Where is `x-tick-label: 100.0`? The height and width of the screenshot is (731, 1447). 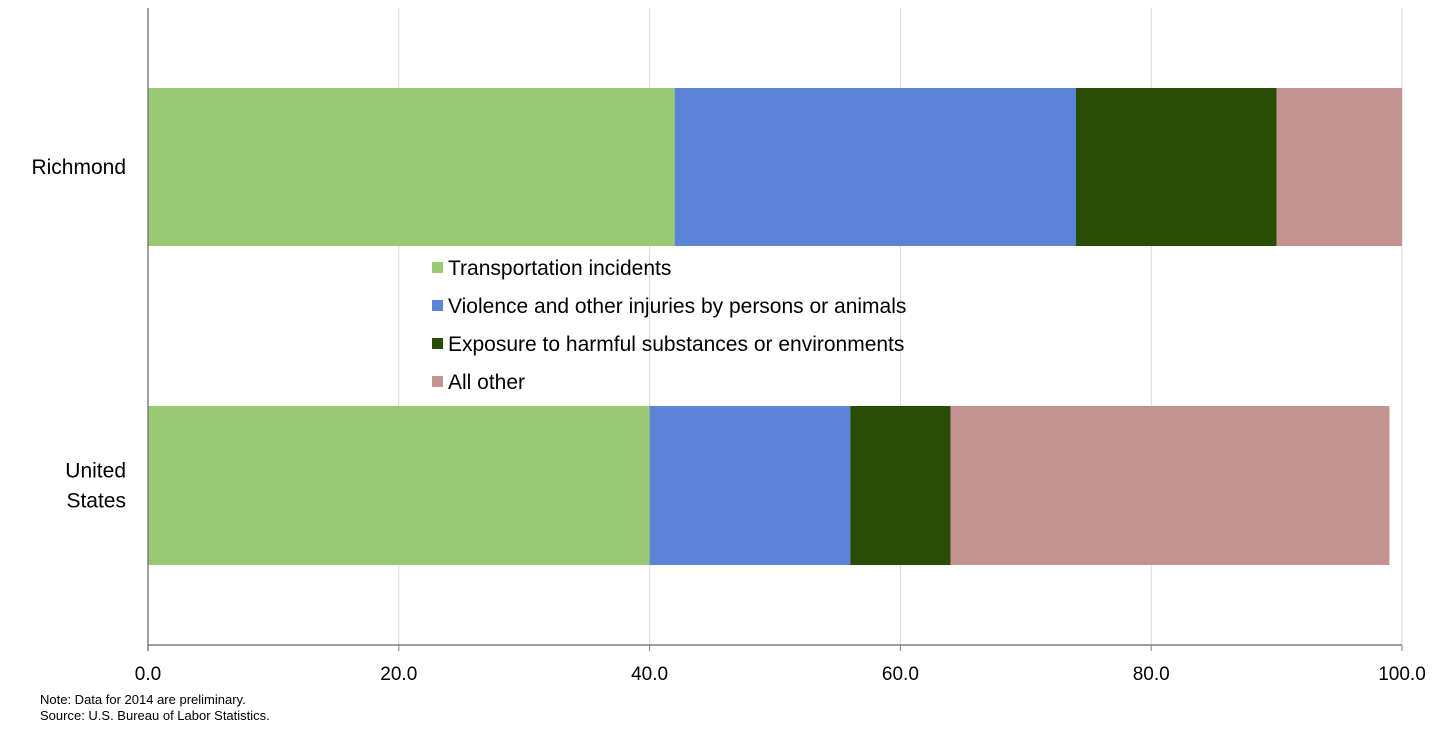
x-tick-label: 100.0 is located at coordinates (1402, 674).